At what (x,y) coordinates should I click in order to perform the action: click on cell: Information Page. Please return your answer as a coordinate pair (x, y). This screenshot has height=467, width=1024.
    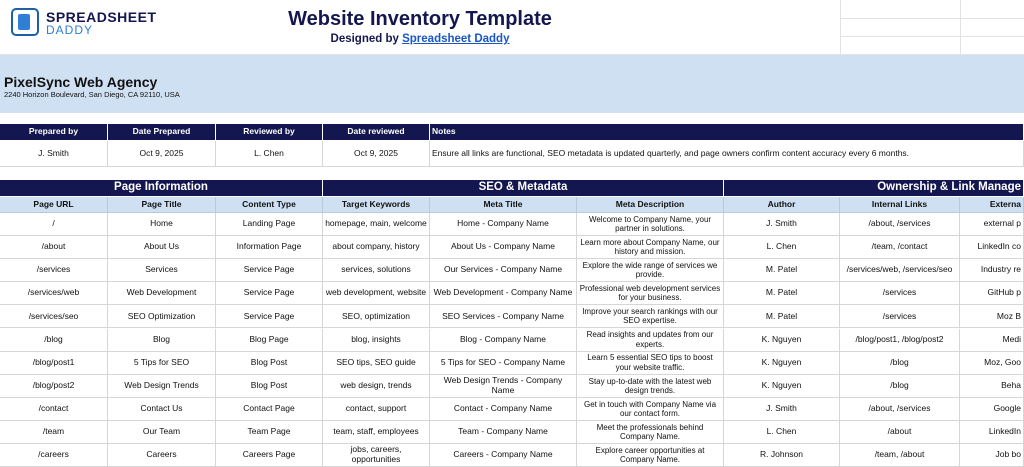
    Looking at the image, I should click on (269, 248).